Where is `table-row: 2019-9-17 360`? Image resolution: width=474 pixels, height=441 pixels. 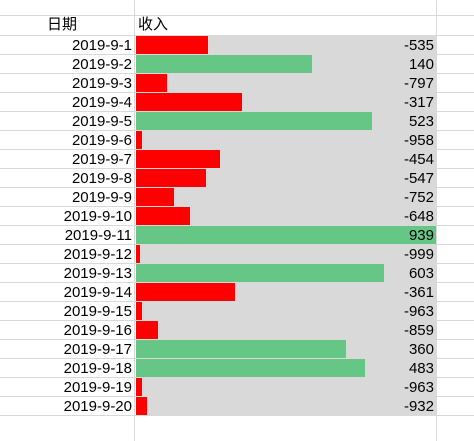
table-row: 2019-9-17 360 is located at coordinates (237, 349).